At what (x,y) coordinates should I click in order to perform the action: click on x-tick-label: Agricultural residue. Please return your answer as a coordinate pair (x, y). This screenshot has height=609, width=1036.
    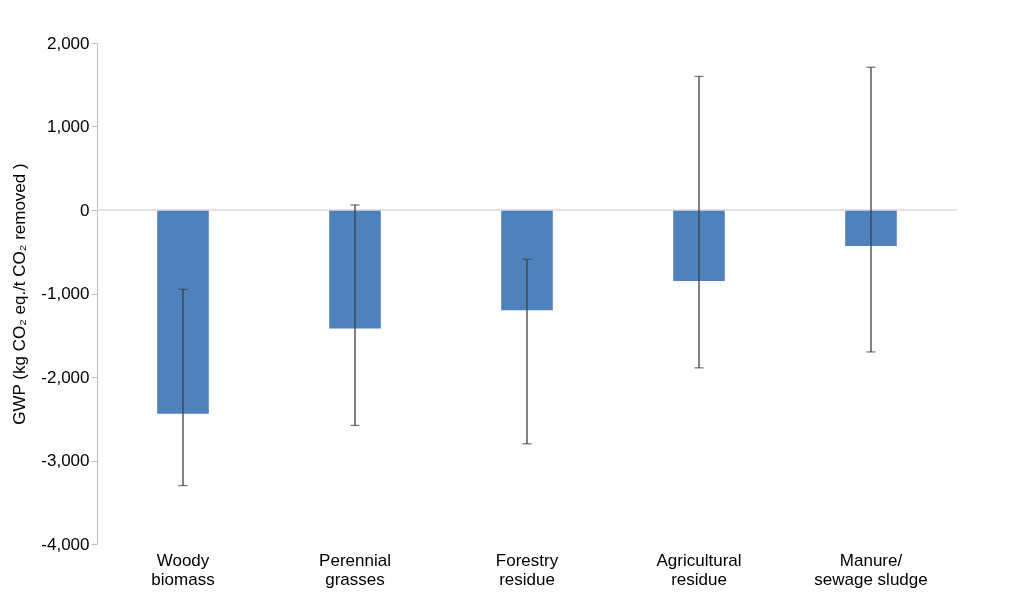
    Looking at the image, I should click on (699, 569).